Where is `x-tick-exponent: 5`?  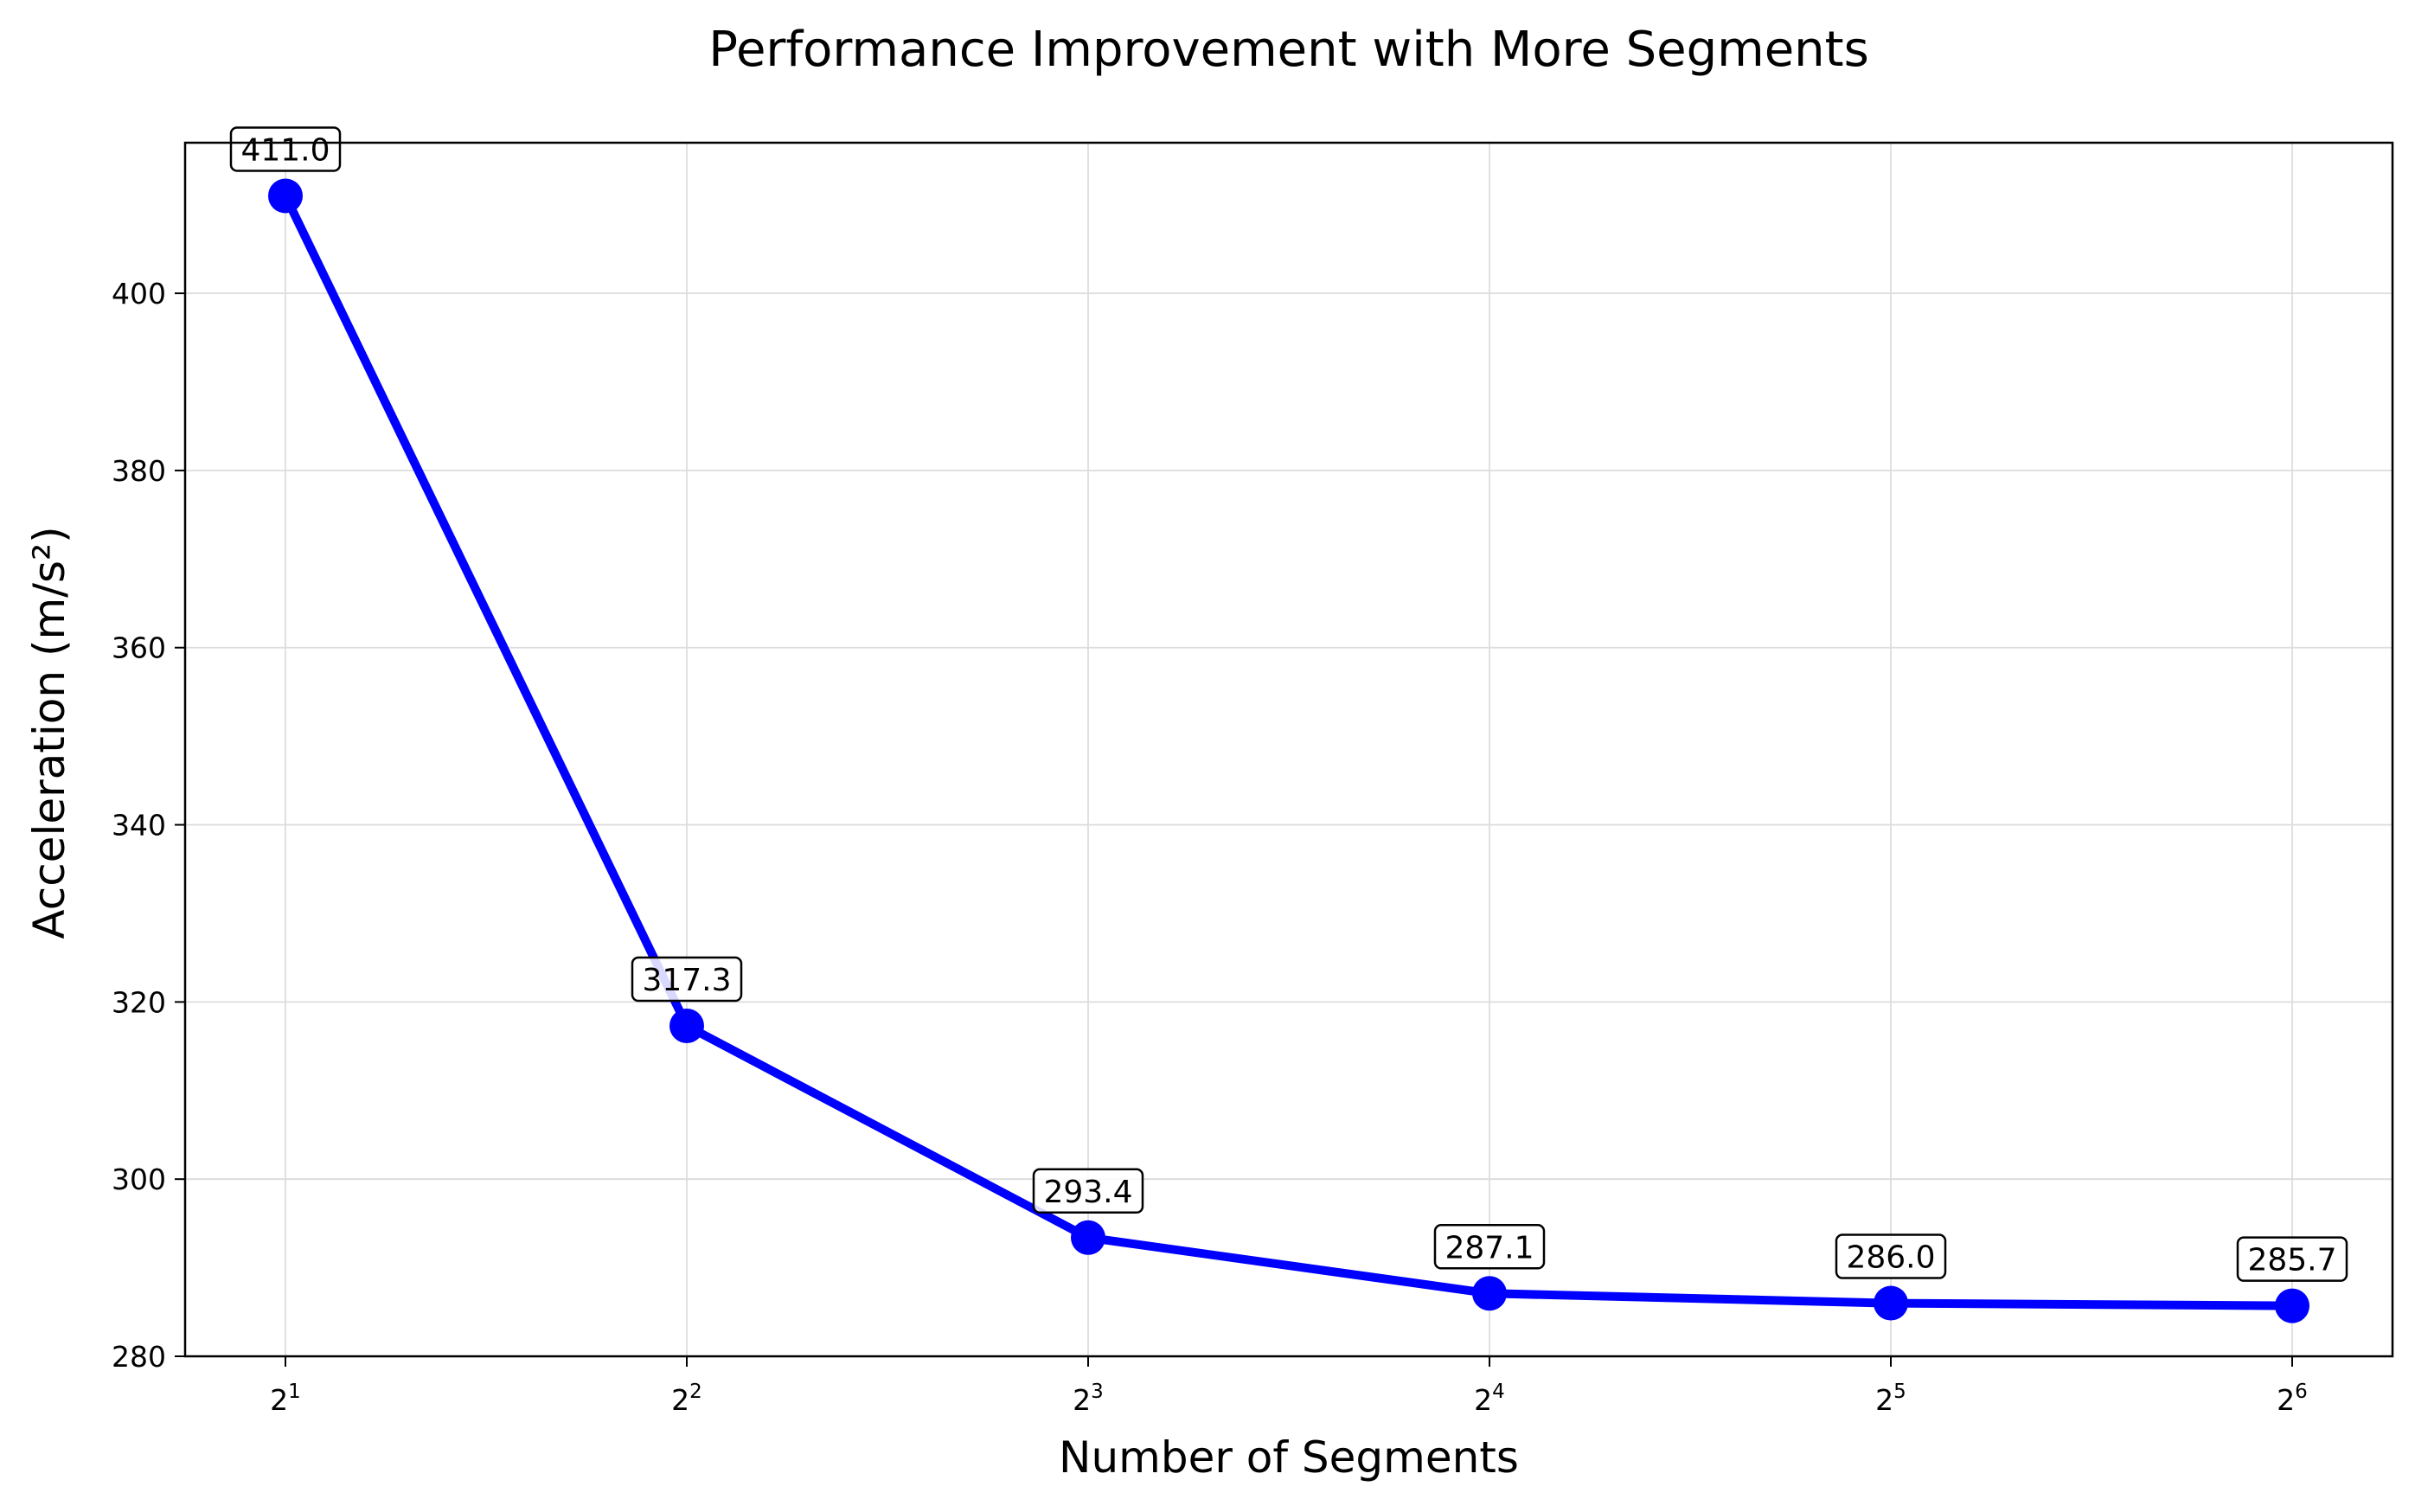
x-tick-exponent: 5 is located at coordinates (1900, 1392).